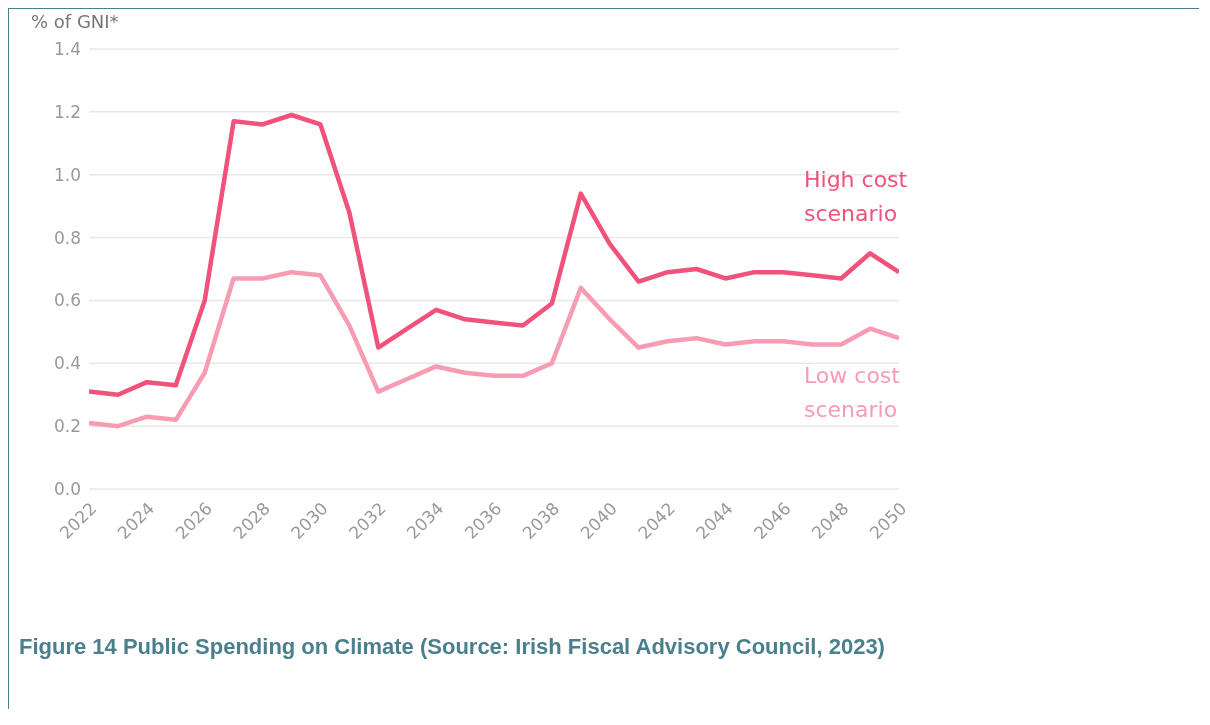 The width and height of the screenshot is (1210, 725). I want to click on y-tick-label: 0.6, so click(67, 300).